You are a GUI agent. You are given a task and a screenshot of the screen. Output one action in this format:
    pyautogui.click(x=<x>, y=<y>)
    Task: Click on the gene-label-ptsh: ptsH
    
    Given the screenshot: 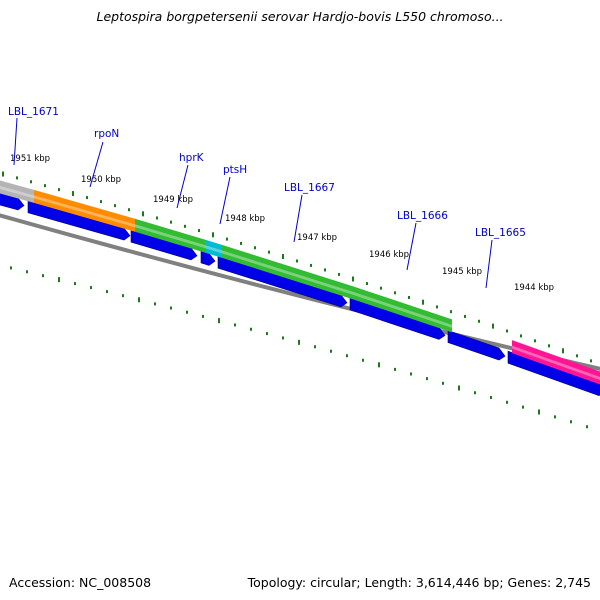 What is the action you would take?
    pyautogui.click(x=235, y=170)
    